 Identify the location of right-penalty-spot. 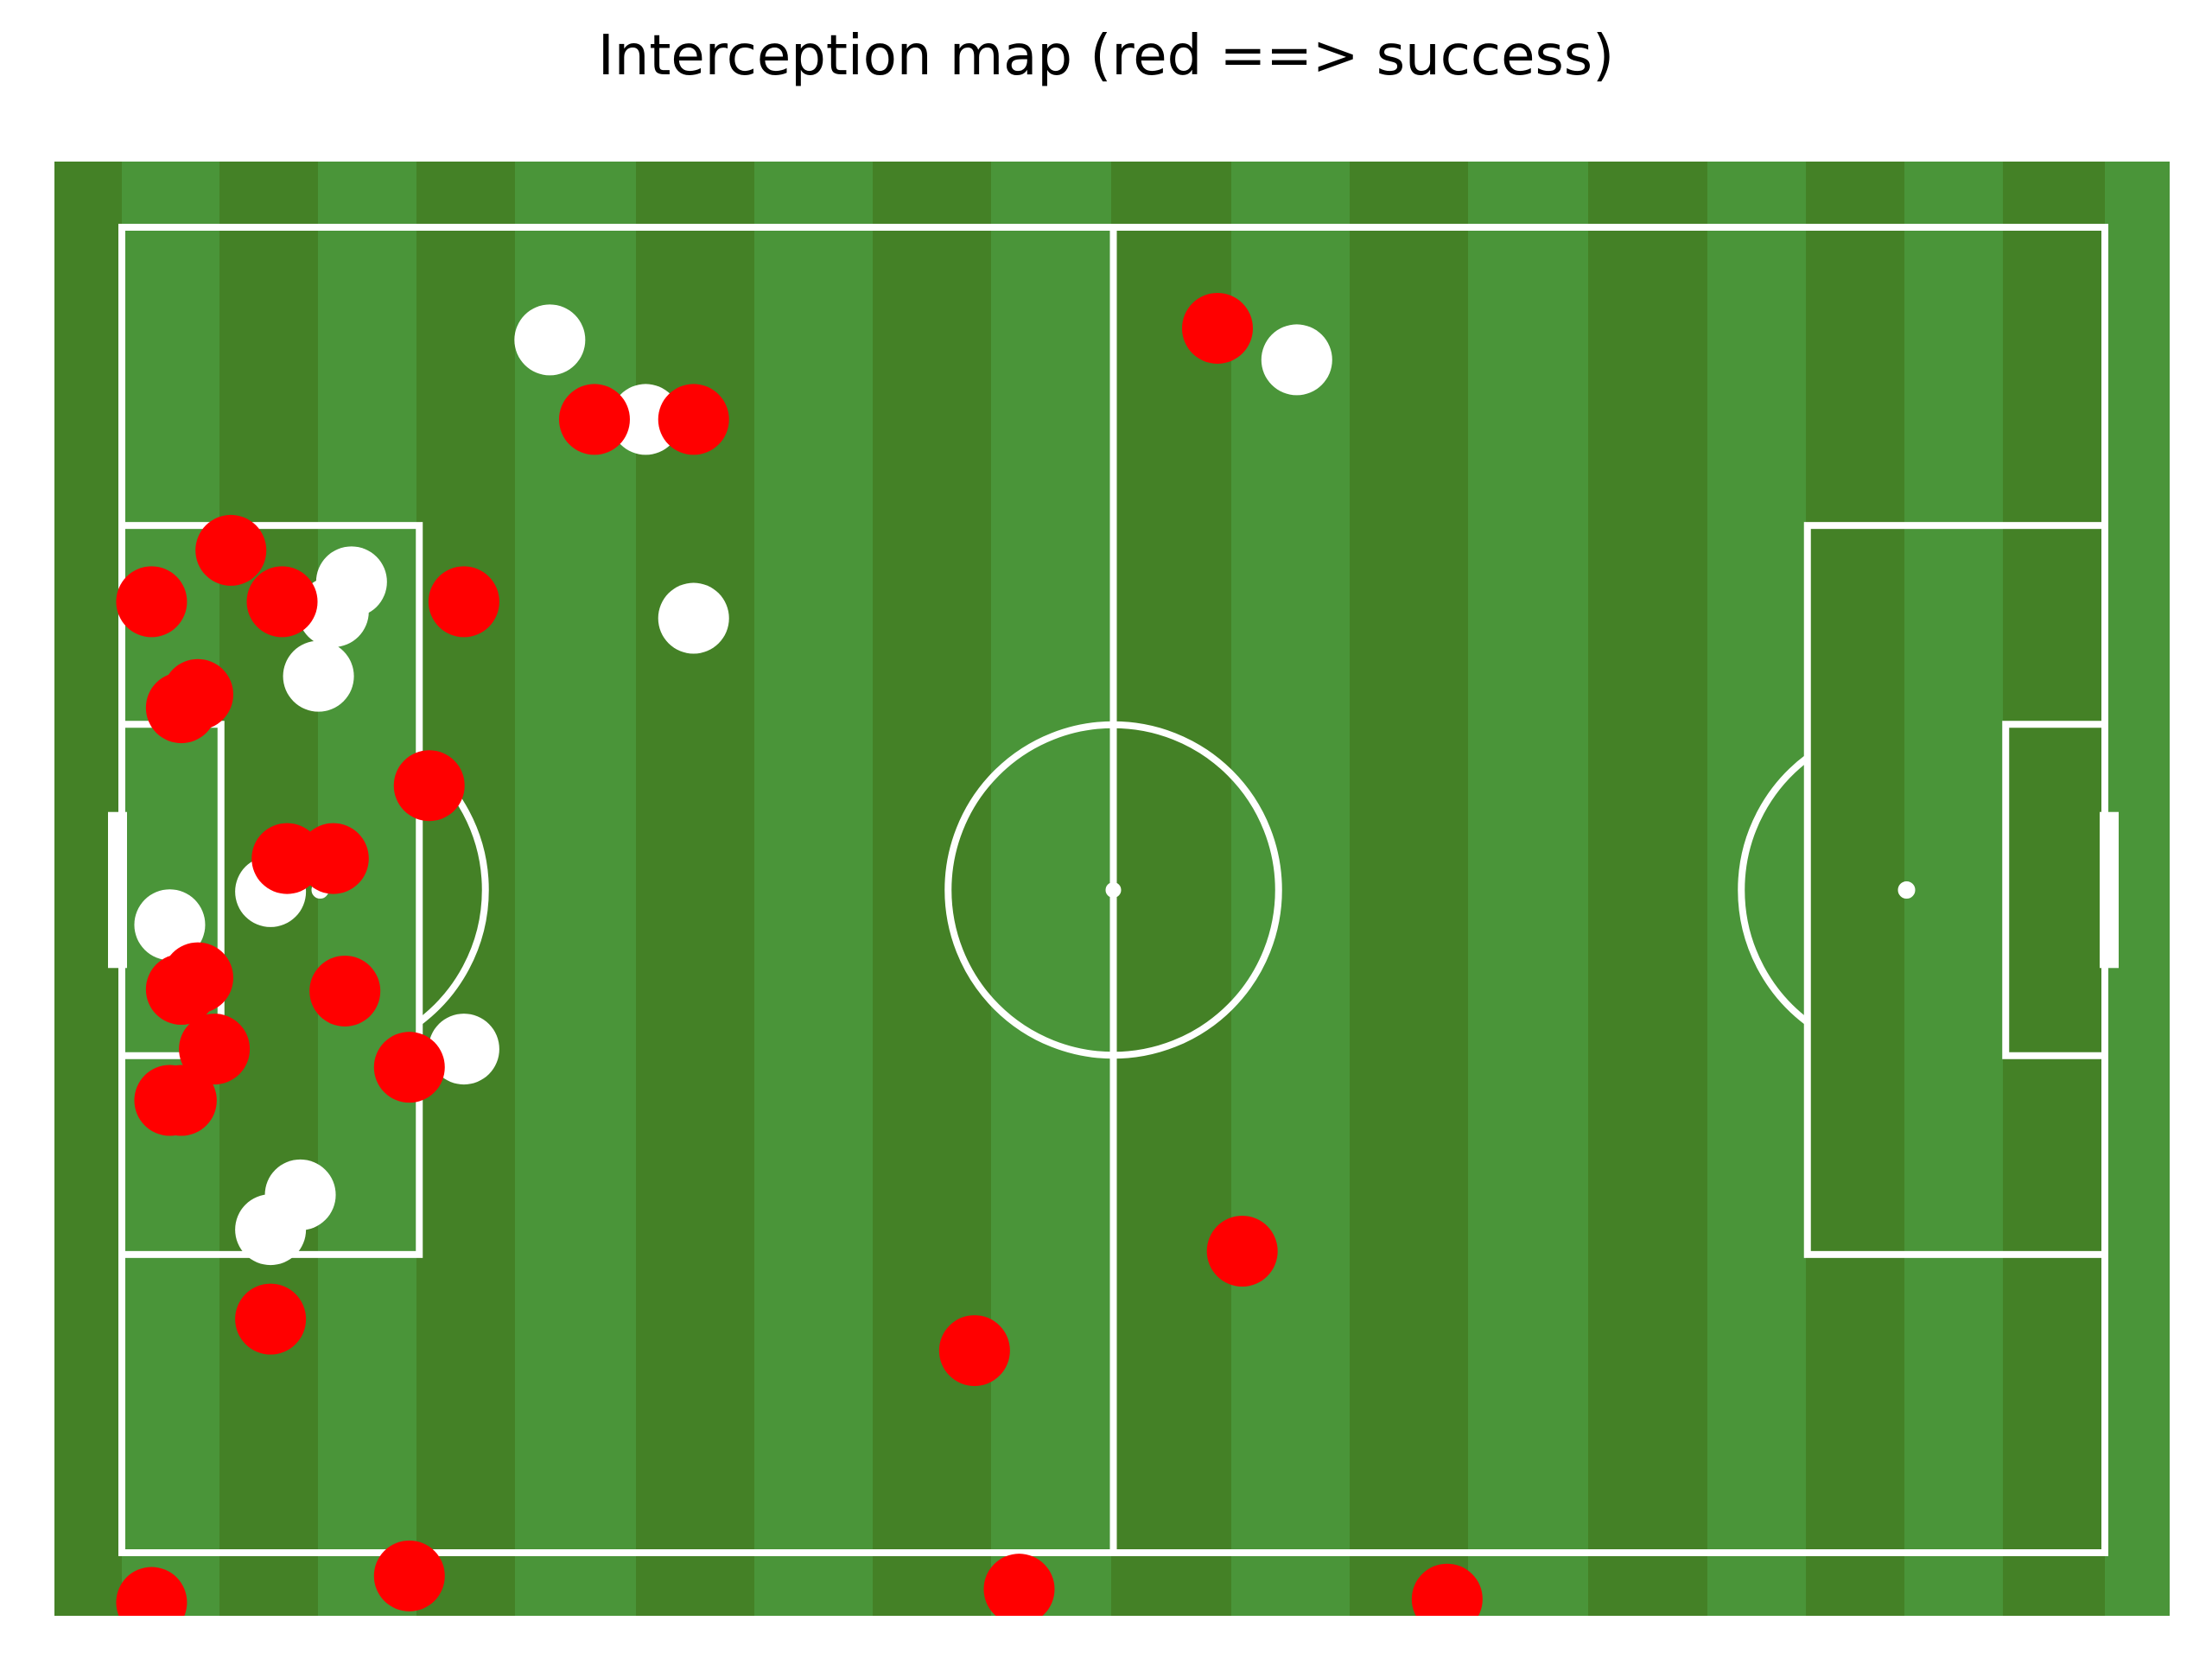
(1906, 890).